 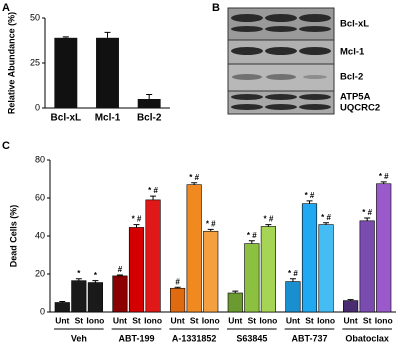 What do you see at coordinates (40, 197) in the screenshot?
I see `y-tick-label: 60` at bounding box center [40, 197].